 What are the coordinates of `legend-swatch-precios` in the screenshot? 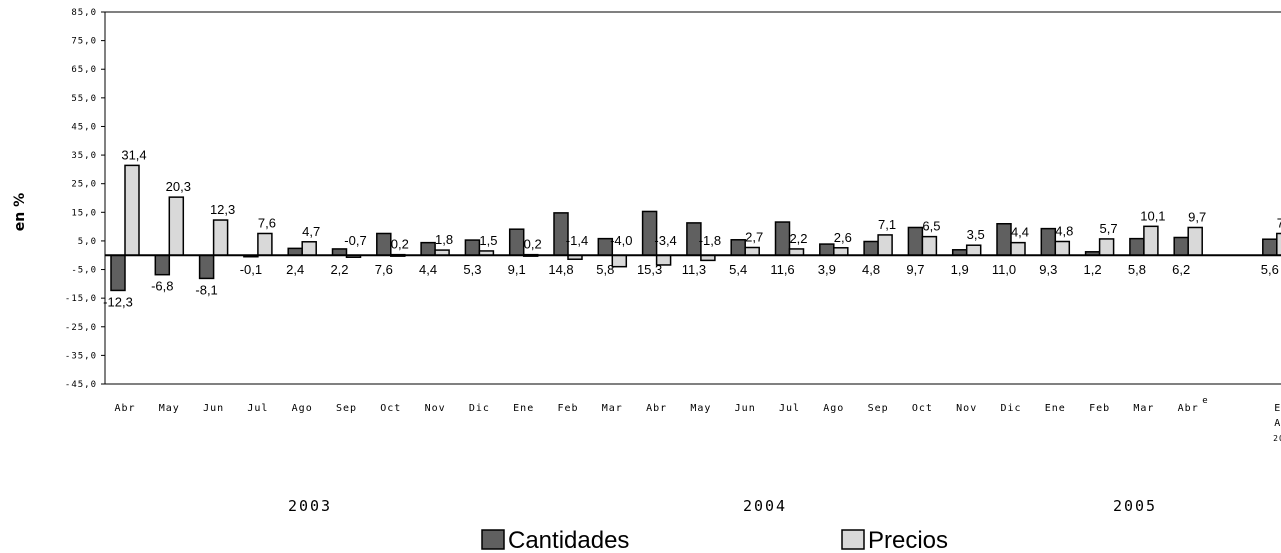 It's located at (853, 539).